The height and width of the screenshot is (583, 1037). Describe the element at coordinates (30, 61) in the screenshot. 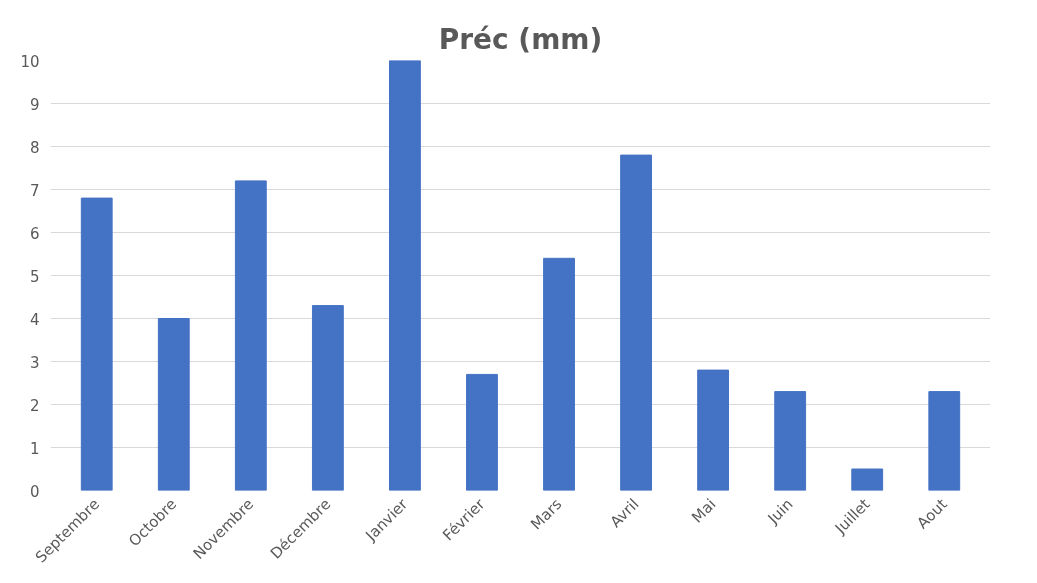

I see `y-tick-label: 10` at that location.